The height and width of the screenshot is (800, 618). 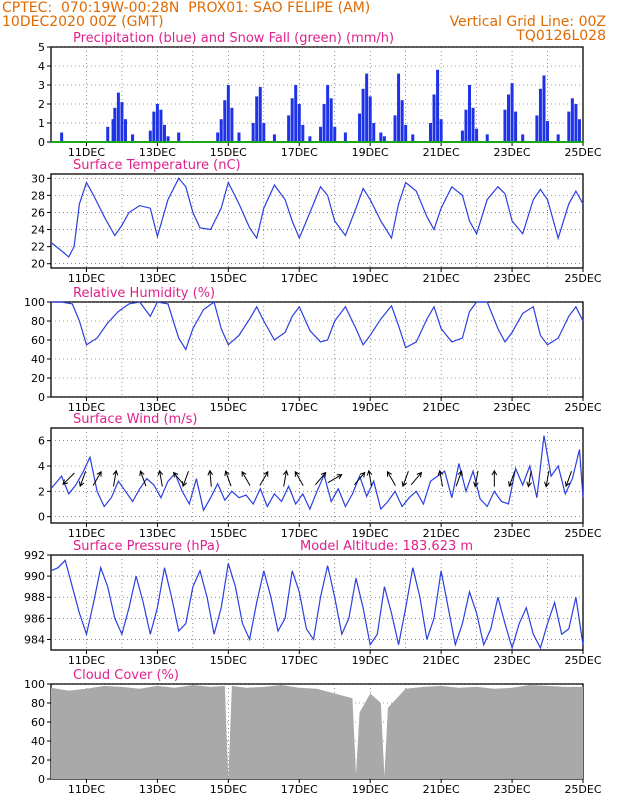 What do you see at coordinates (38, 703) in the screenshot?
I see `y-tick-label: 80` at bounding box center [38, 703].